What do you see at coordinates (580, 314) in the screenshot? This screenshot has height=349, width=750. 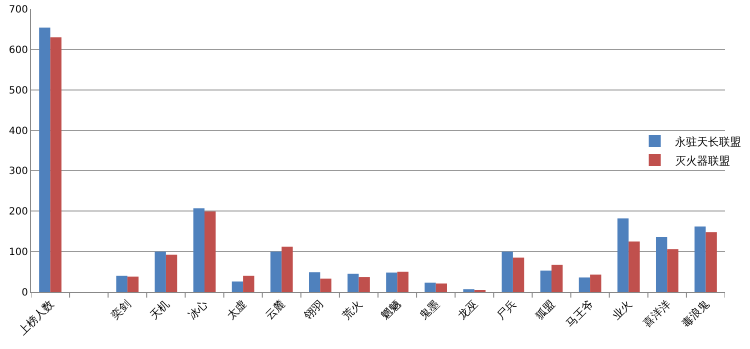 I see `x-tick-label: 马王爷` at bounding box center [580, 314].